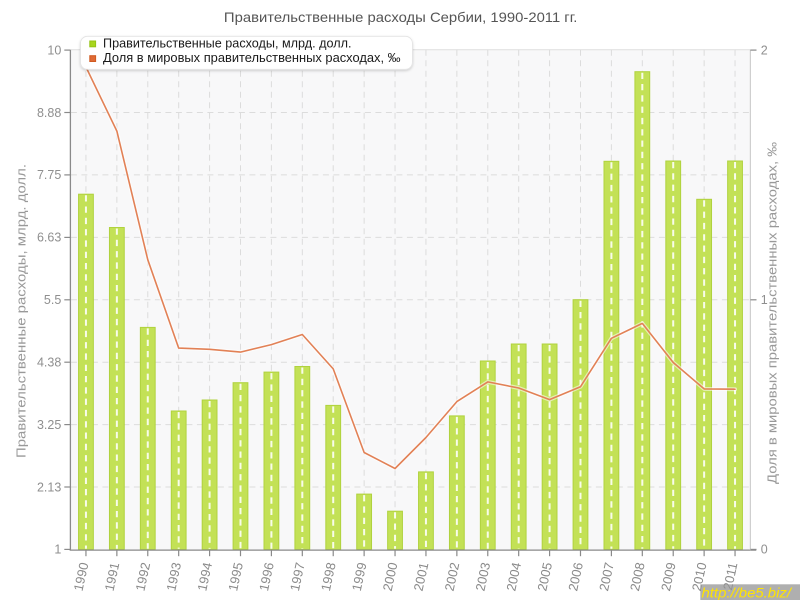  Describe the element at coordinates (575, 576) in the screenshot. I see `svg-text: 2006` at that location.